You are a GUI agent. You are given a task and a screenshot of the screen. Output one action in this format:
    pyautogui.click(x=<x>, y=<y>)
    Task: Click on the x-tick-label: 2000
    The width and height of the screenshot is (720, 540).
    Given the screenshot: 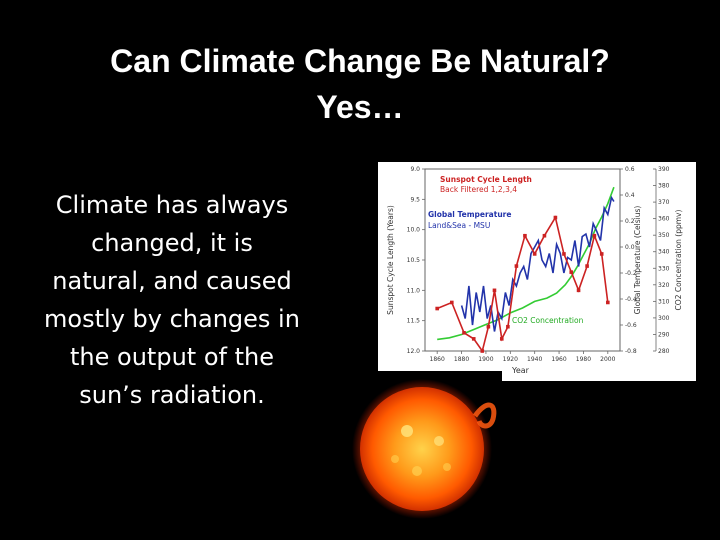 What is the action you would take?
    pyautogui.click(x=607, y=359)
    